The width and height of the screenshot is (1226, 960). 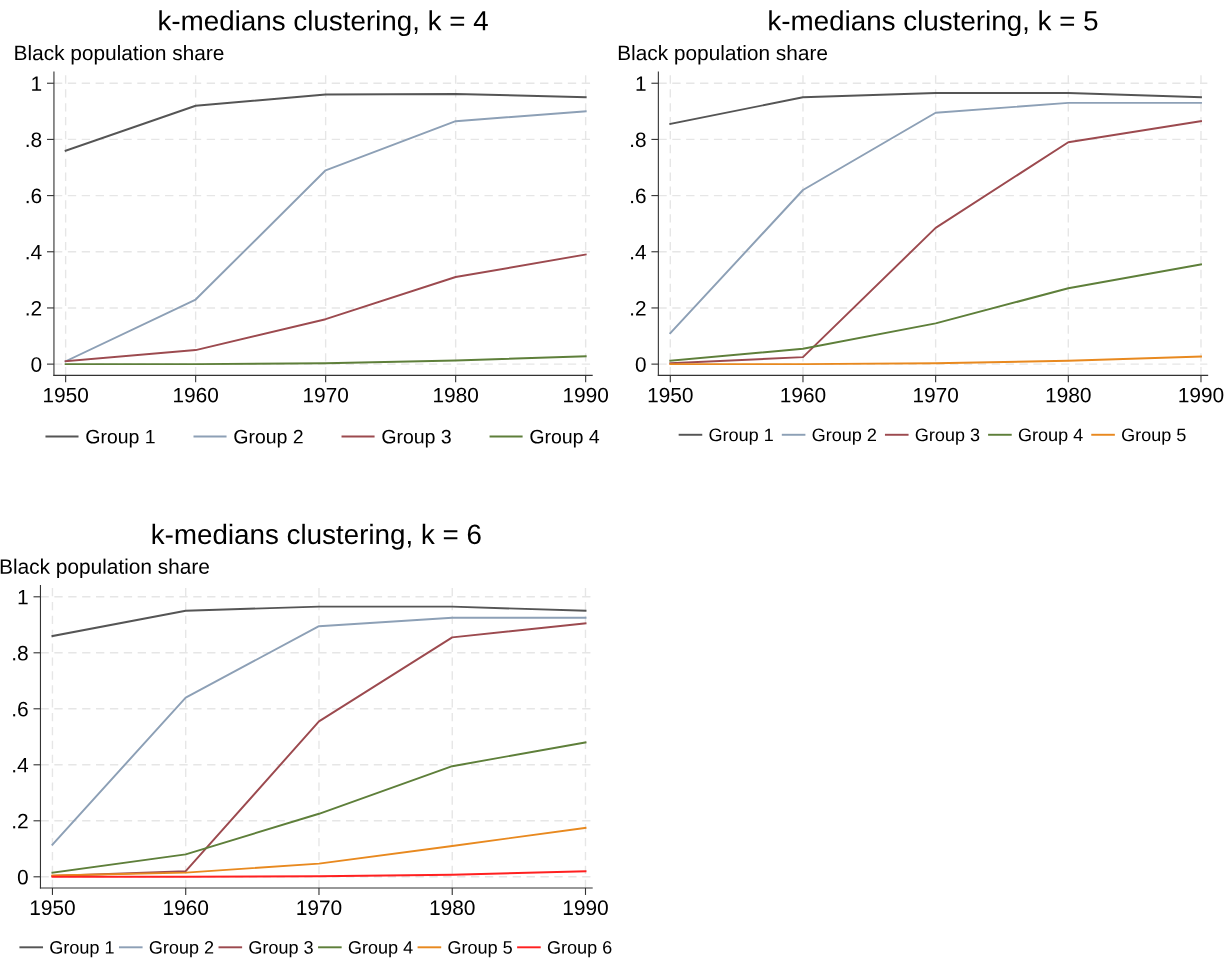 What do you see at coordinates (316, 536) in the screenshot?
I see `chart-title: k-medians clustering, k = 6` at bounding box center [316, 536].